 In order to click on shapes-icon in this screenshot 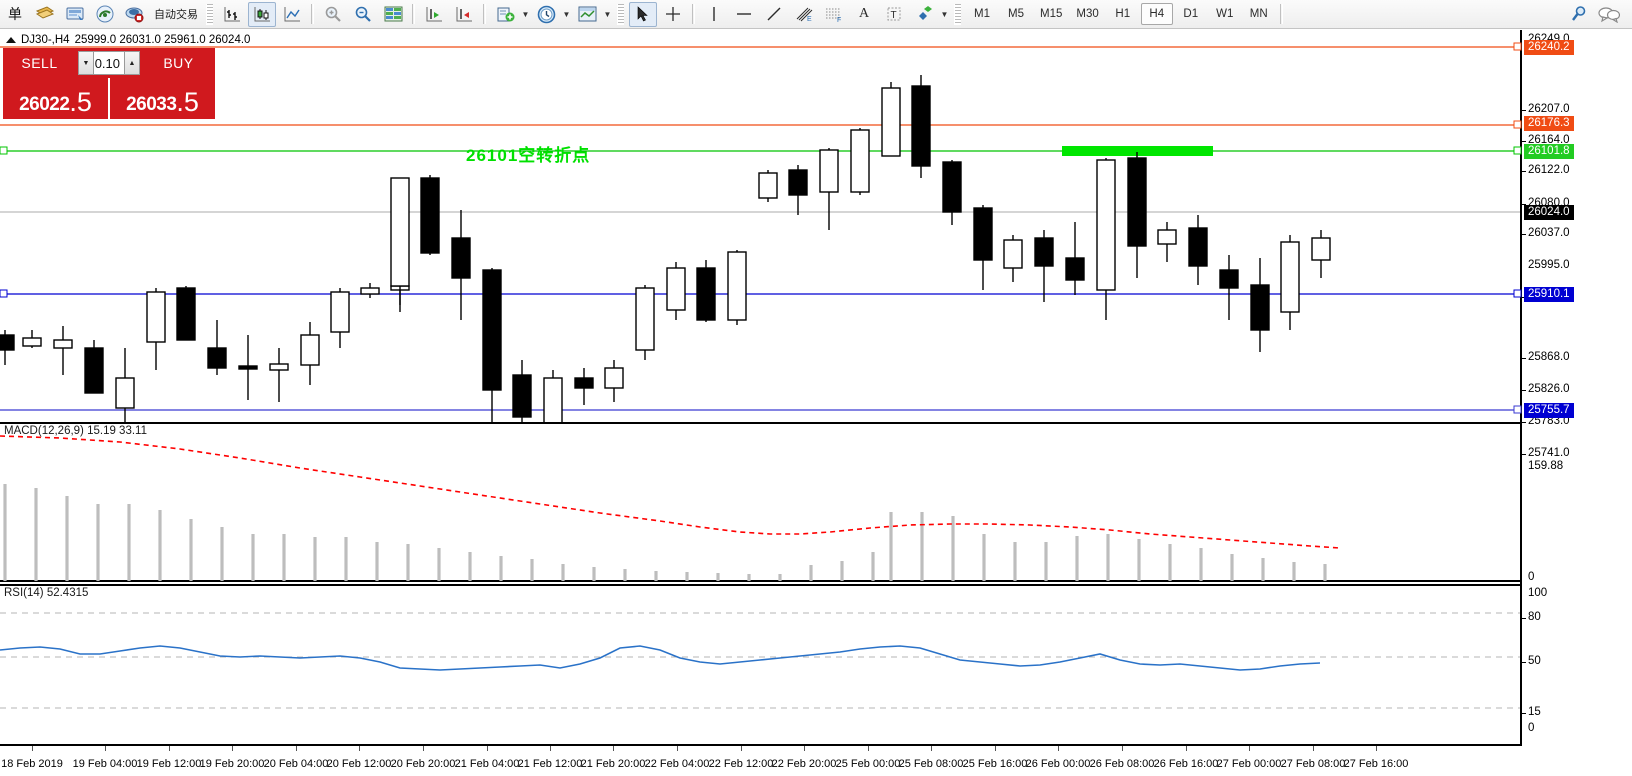, I will do `click(924, 14)`.